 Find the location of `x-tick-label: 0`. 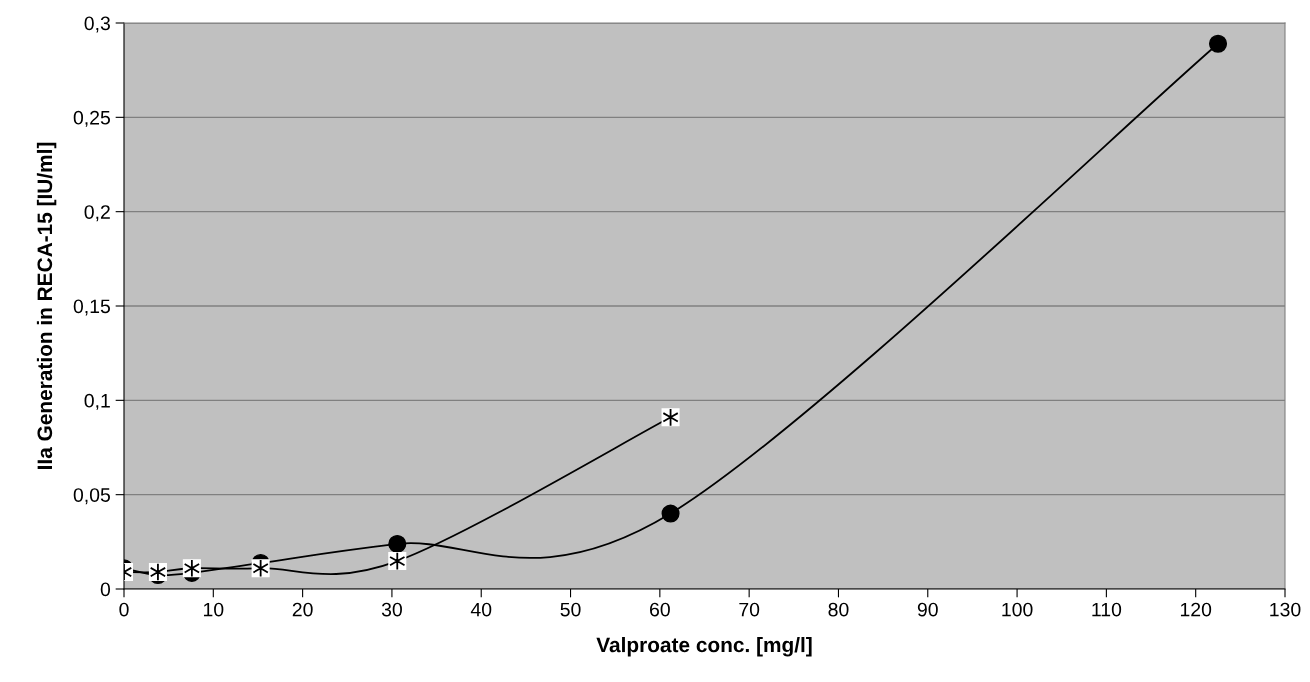

x-tick-label: 0 is located at coordinates (124, 609).